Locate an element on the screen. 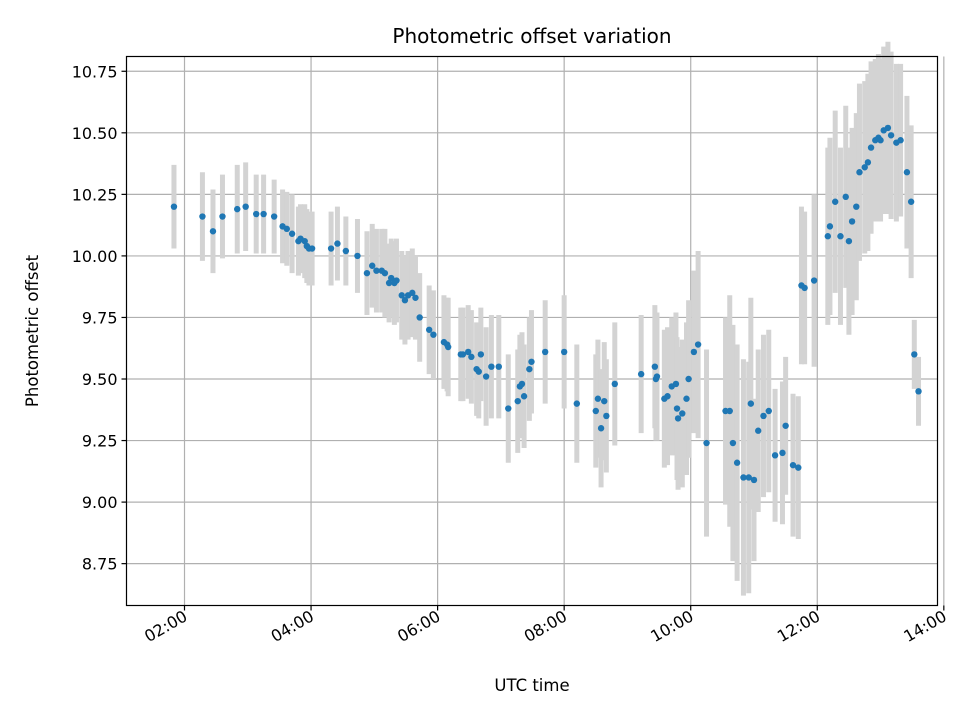 This screenshot has height=720, width=960. chart-title: Photometric offset variation is located at coordinates (531, 36).